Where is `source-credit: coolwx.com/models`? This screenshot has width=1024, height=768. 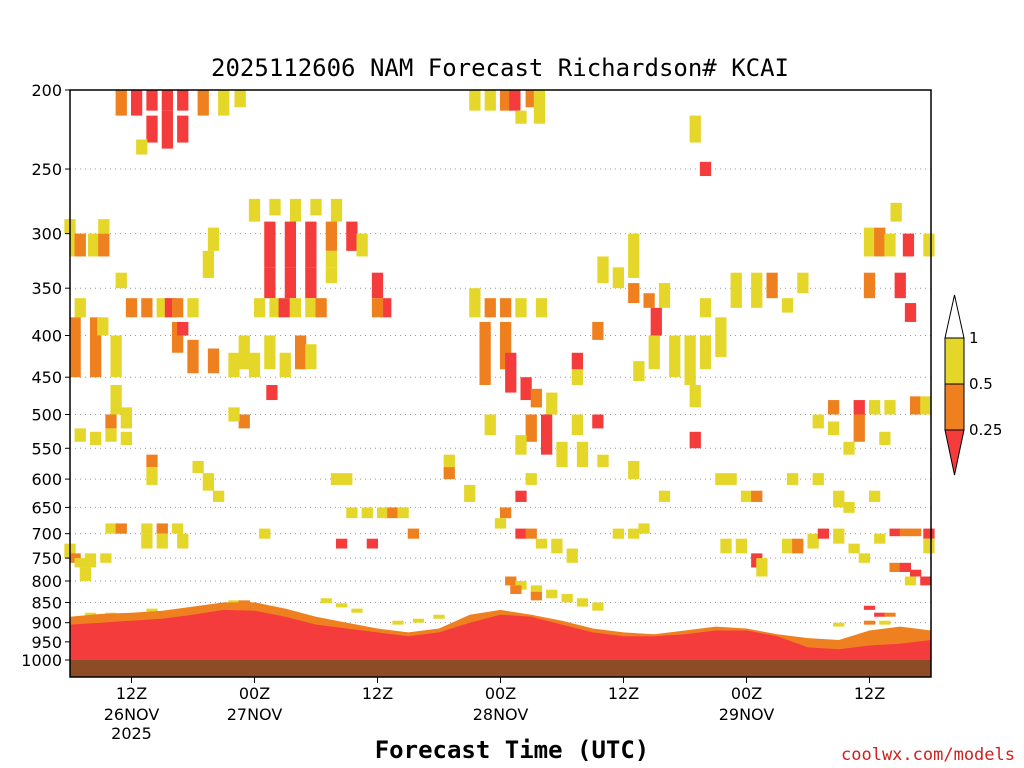
source-credit: coolwx.com/models is located at coordinates (928, 755).